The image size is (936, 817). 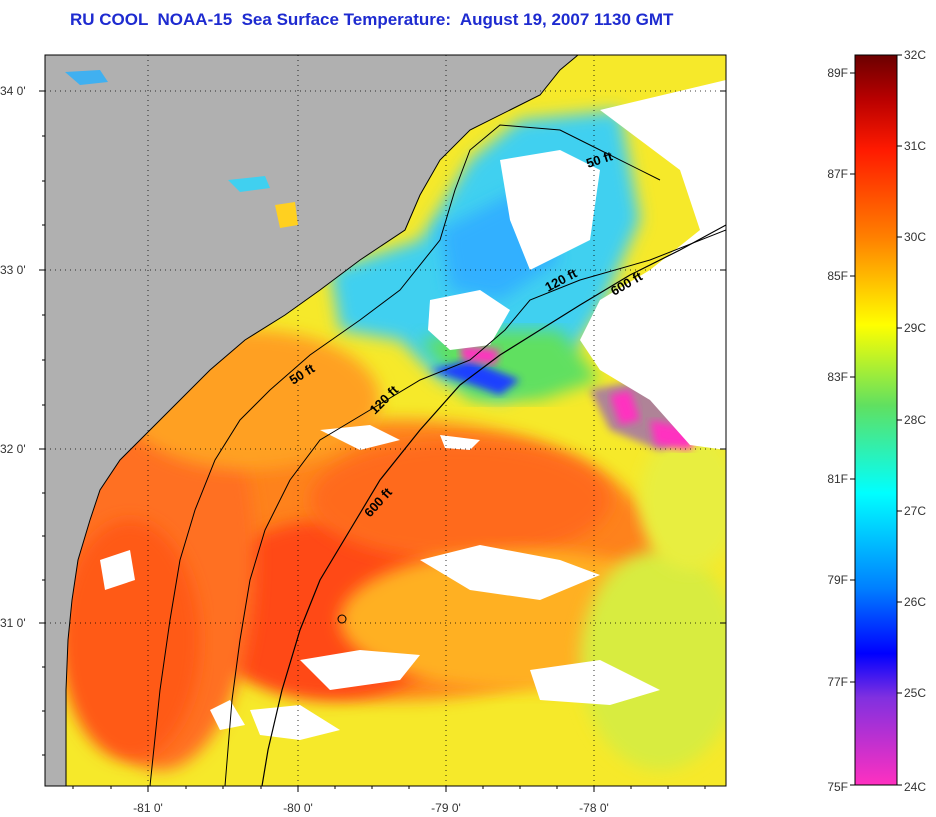 What do you see at coordinates (13, 449) in the screenshot?
I see `lat-label: 32 0'` at bounding box center [13, 449].